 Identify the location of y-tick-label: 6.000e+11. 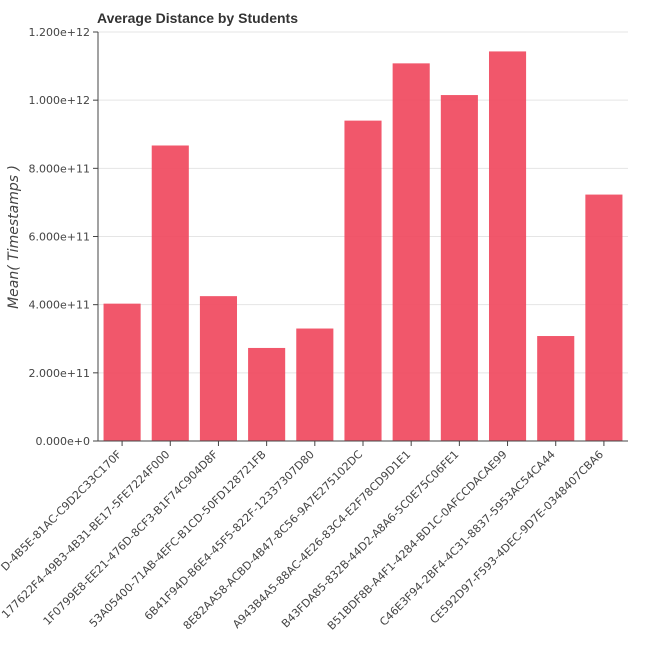
(59, 237).